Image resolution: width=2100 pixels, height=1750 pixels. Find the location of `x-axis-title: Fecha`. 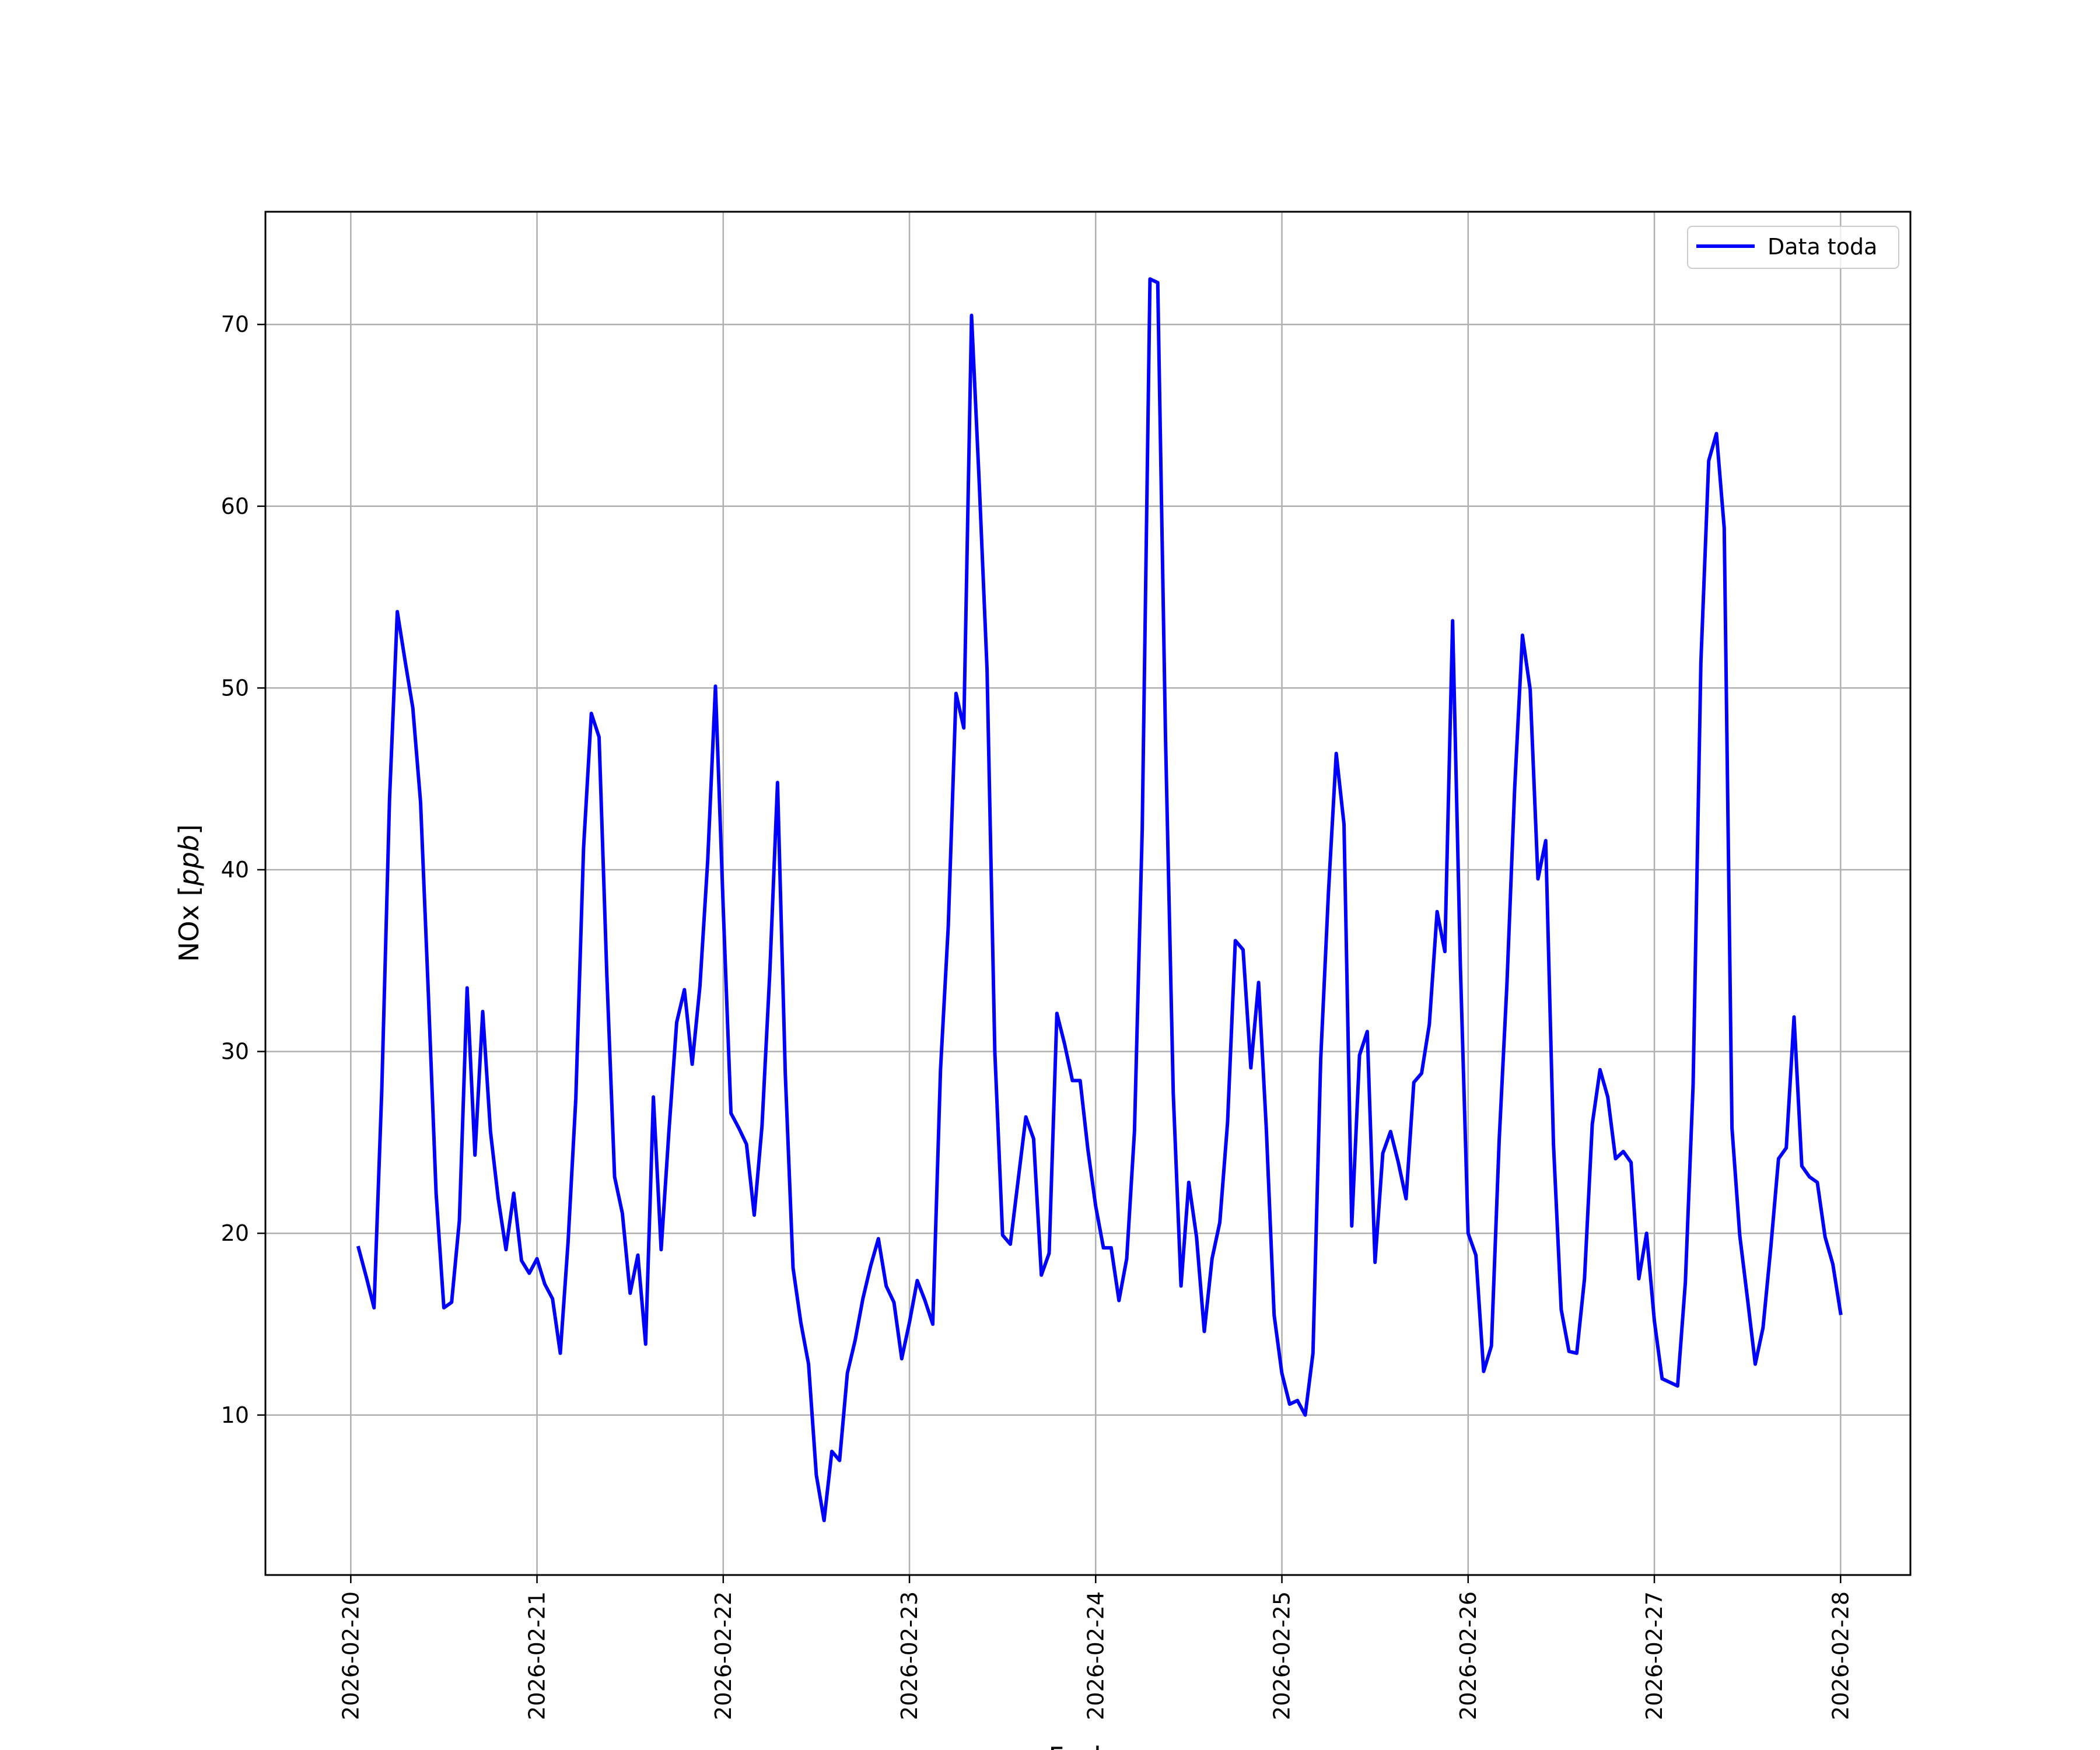

x-axis-title: Fecha is located at coordinates (1088, 1745).